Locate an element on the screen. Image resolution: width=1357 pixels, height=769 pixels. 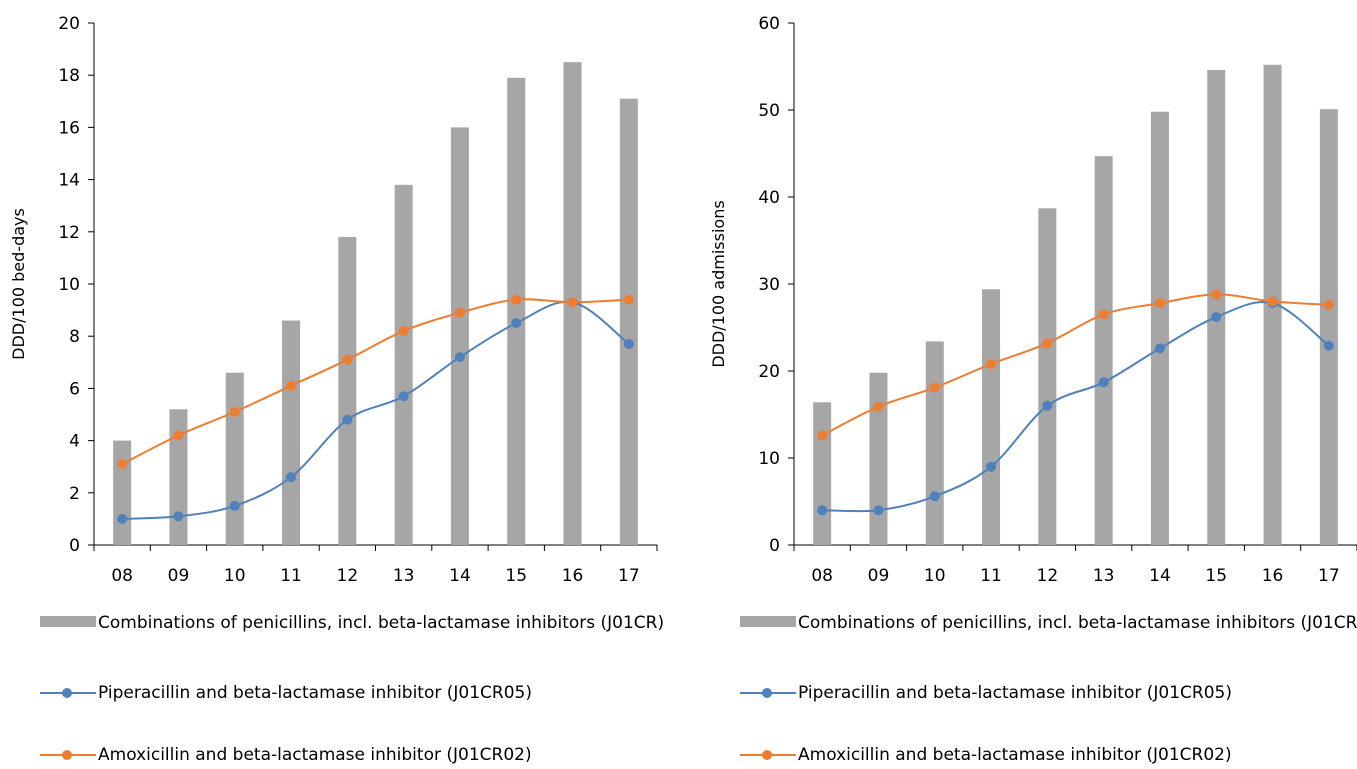
x-tick-label: 08 is located at coordinates (822, 576).